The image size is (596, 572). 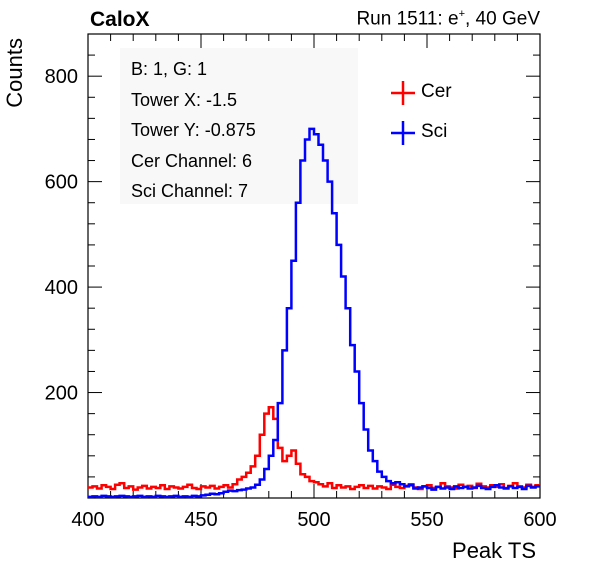 What do you see at coordinates (184, 99) in the screenshot?
I see `info-line: Tower X: -1.5` at bounding box center [184, 99].